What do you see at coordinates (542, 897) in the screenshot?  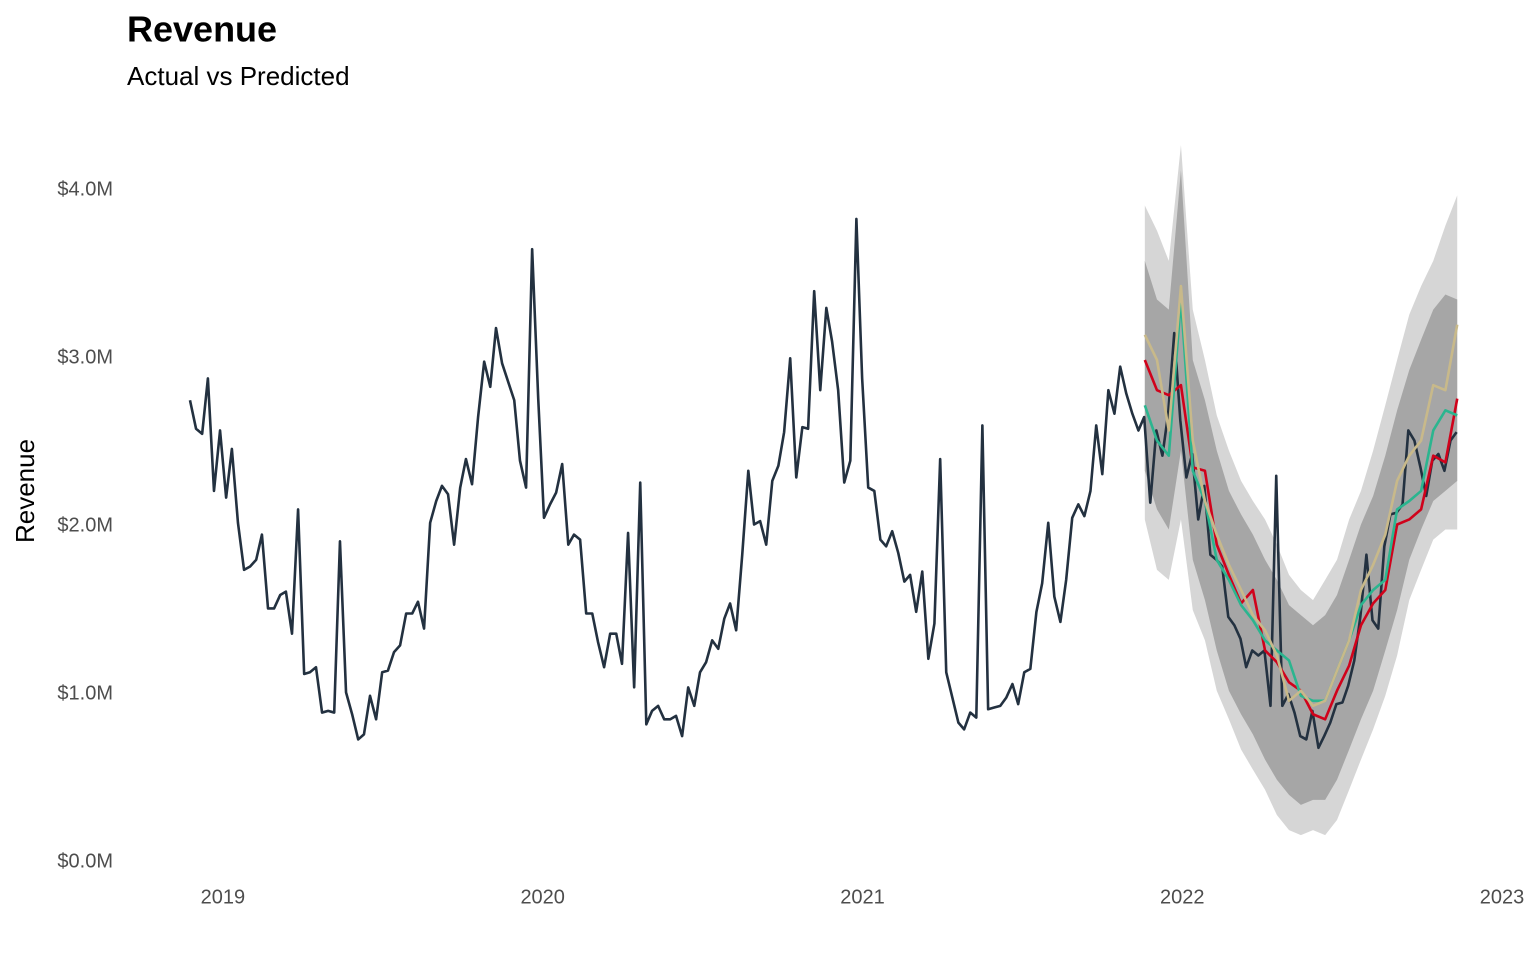 I see `x-tick-label: 2020` at bounding box center [542, 897].